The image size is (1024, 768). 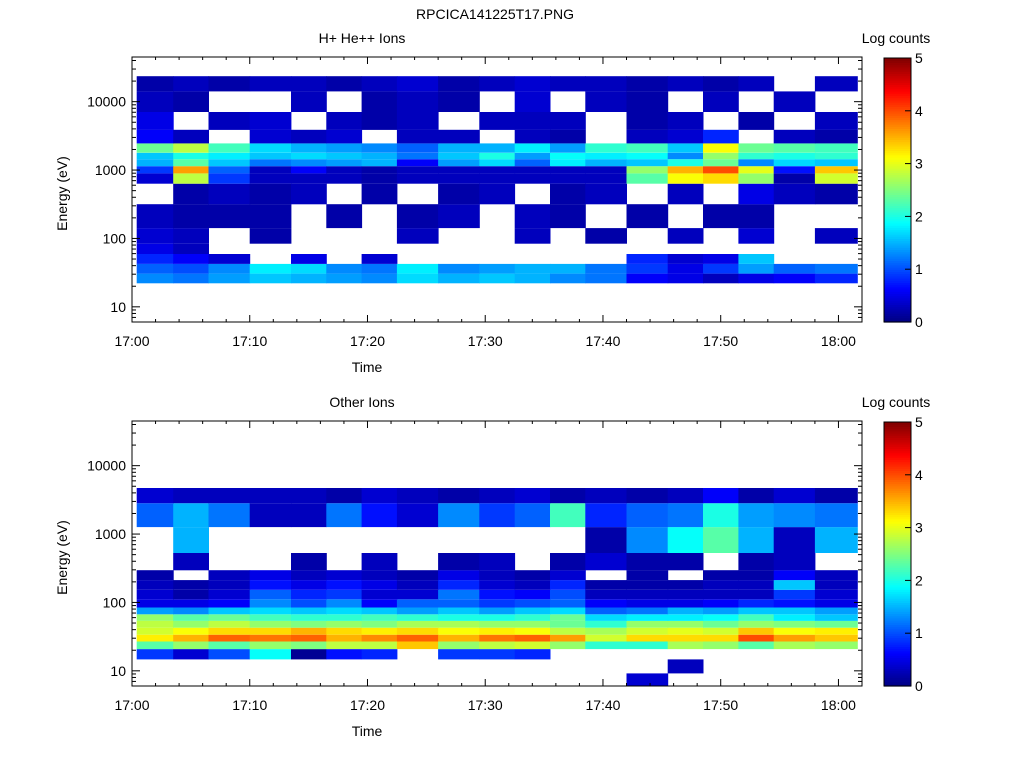 I want to click on x-tick-label: 17:10, so click(x=249, y=341).